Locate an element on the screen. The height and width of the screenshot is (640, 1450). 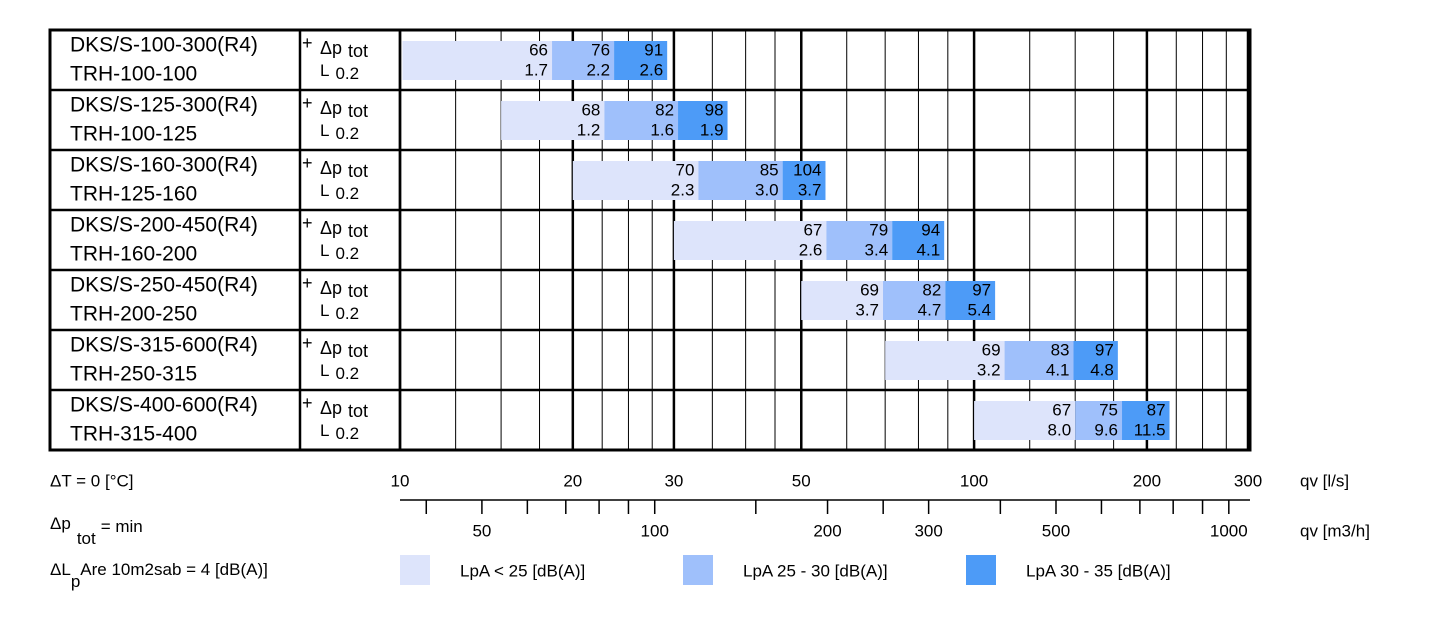
l-value: 2.3 is located at coordinates (683, 189).